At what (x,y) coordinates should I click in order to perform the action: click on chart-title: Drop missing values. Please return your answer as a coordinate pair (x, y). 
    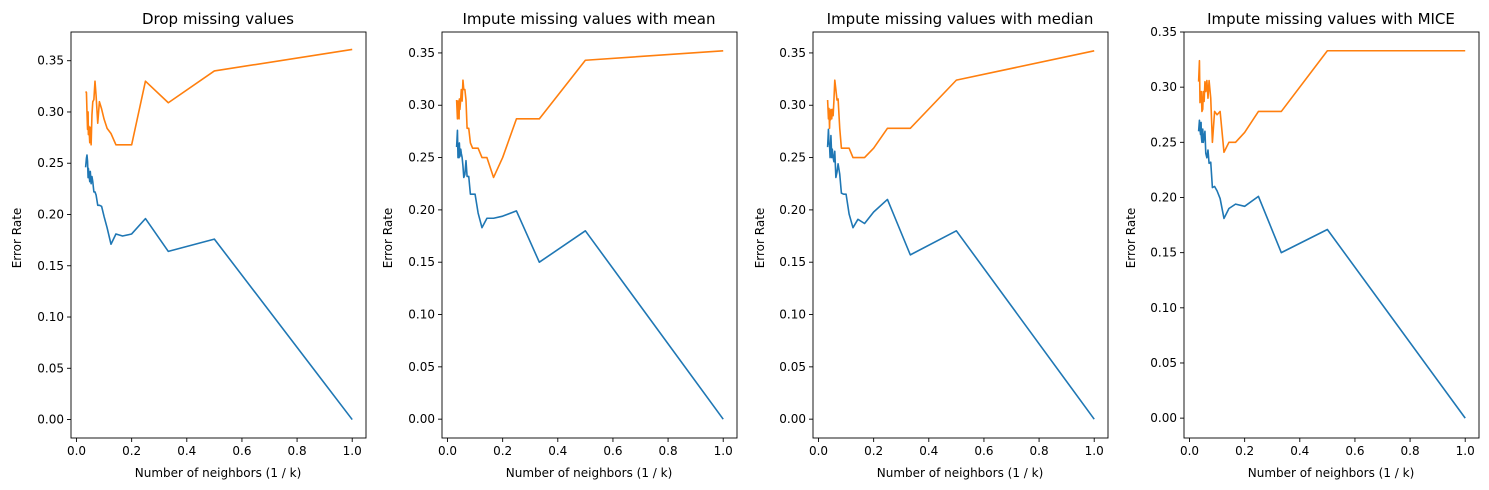
    Looking at the image, I should click on (218, 19).